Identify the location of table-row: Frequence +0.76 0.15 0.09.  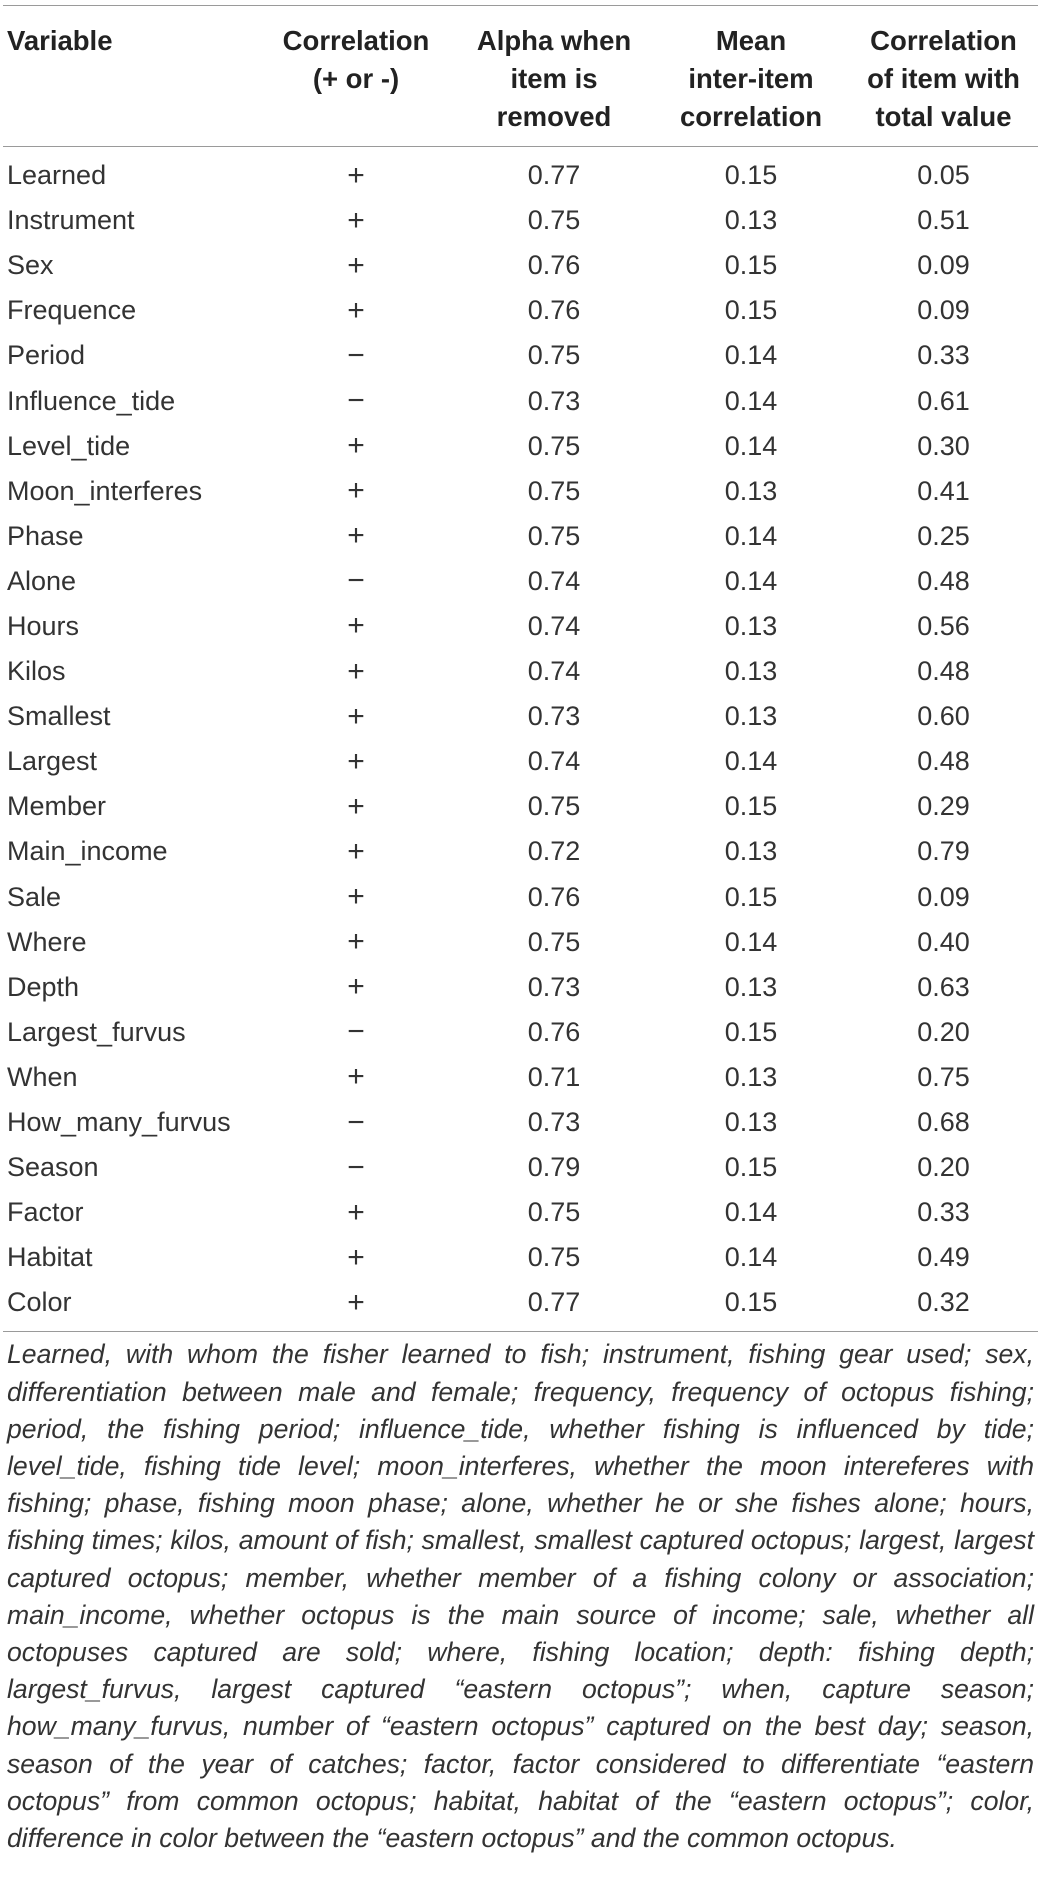
(520, 310).